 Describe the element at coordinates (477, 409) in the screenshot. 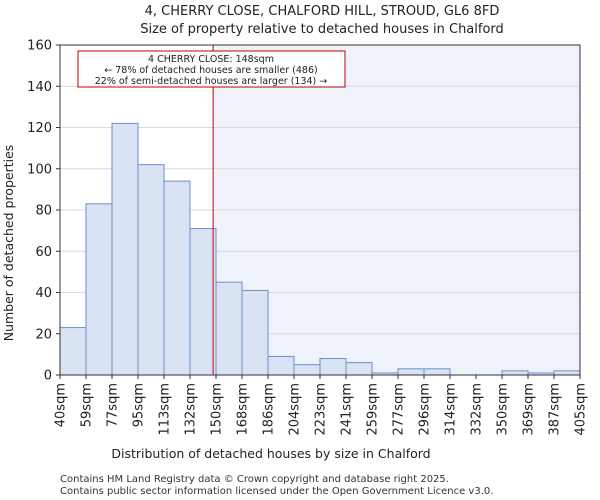

I see `x-tick-label: 332sqm` at that location.